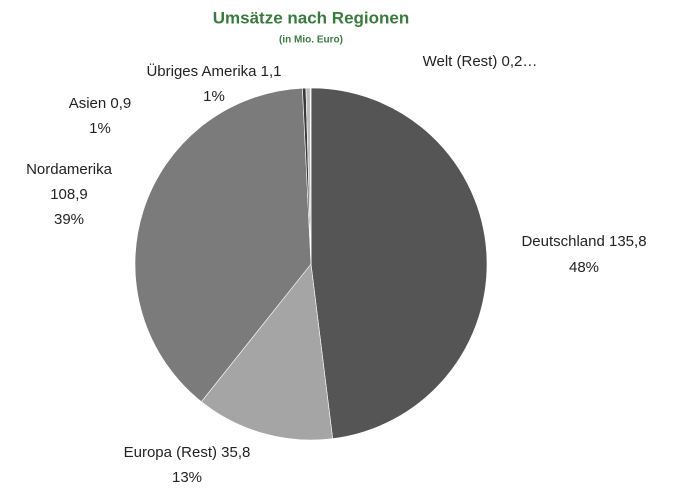 The image size is (677, 491). I want to click on data-label: 39%, so click(69, 219).